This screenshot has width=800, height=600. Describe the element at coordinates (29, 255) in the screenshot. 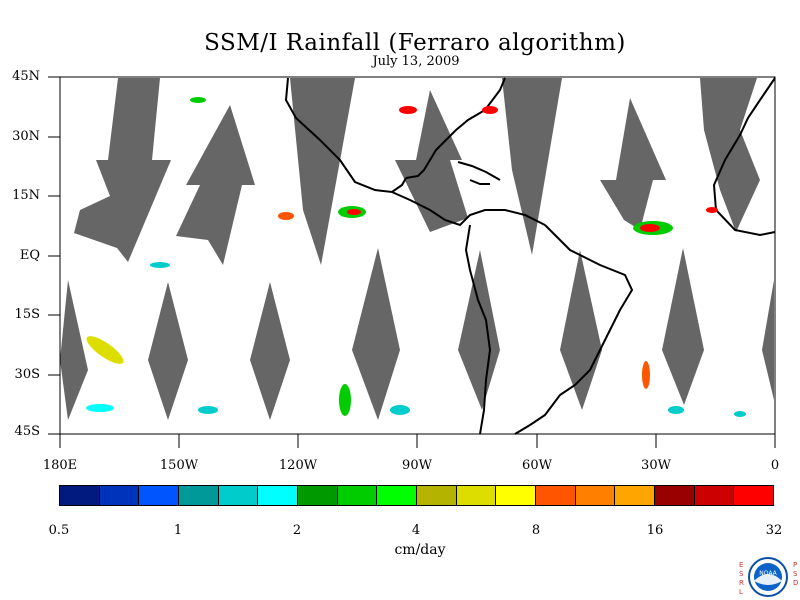

I see `lat-label-eq: EQ` at that location.